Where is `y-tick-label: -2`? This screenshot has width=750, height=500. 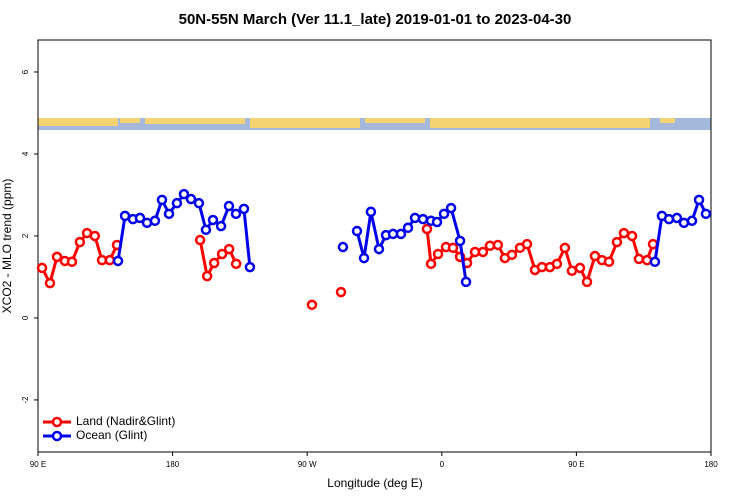 y-tick-label: -2 is located at coordinates (25, 400).